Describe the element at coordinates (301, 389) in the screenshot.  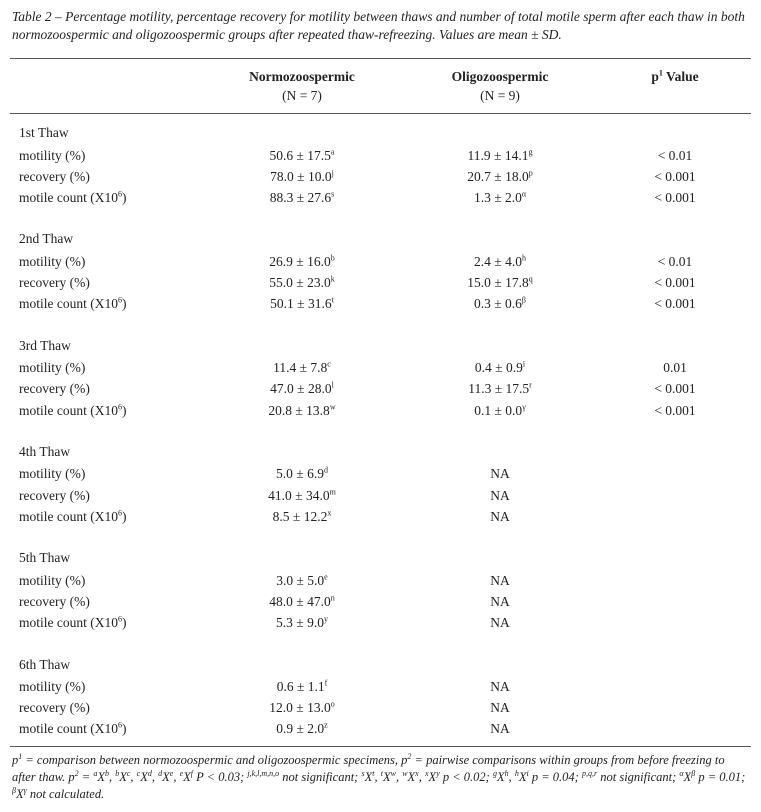
I see `text: 47.0 ± 28.0` at that location.